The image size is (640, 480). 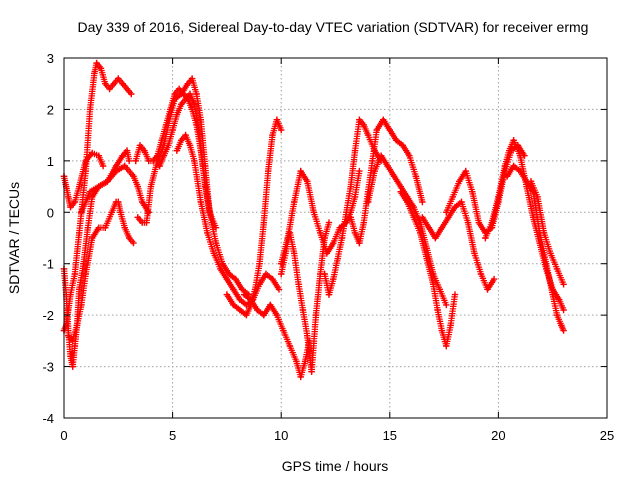 I want to click on x-tick-label: 15, so click(x=390, y=435).